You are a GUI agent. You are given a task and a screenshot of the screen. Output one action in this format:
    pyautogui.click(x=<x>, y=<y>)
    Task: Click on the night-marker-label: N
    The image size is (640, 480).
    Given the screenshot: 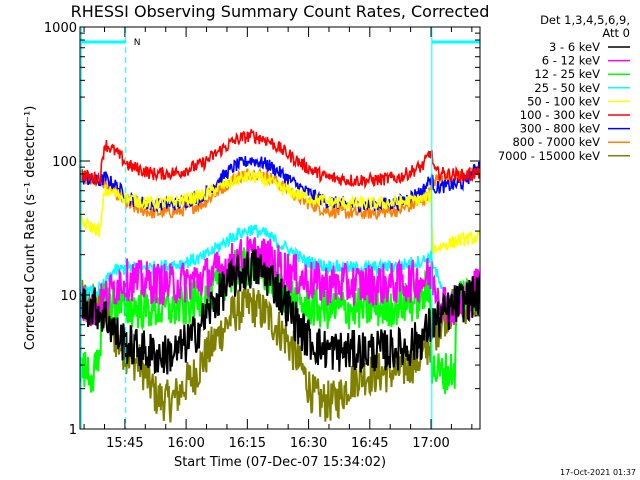 What is the action you would take?
    pyautogui.click(x=137, y=43)
    